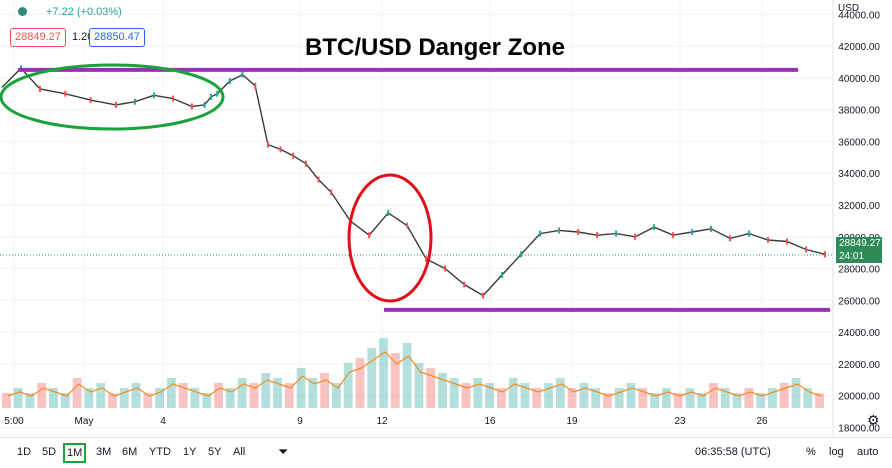 This screenshot has height=468, width=892. What do you see at coordinates (130, 452) in the screenshot?
I see `timeframe-6m: 6M` at bounding box center [130, 452].